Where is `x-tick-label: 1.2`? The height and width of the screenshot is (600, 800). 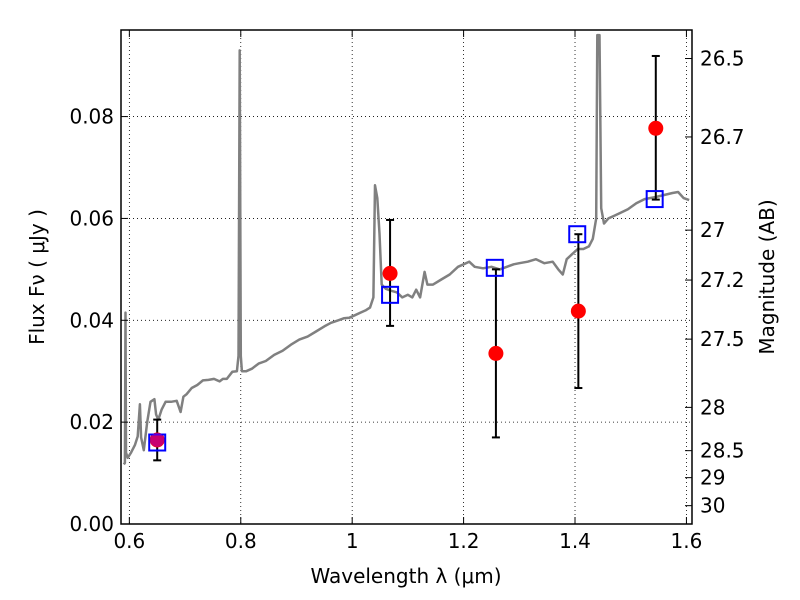 x-tick-label: 1.2 is located at coordinates (464, 541).